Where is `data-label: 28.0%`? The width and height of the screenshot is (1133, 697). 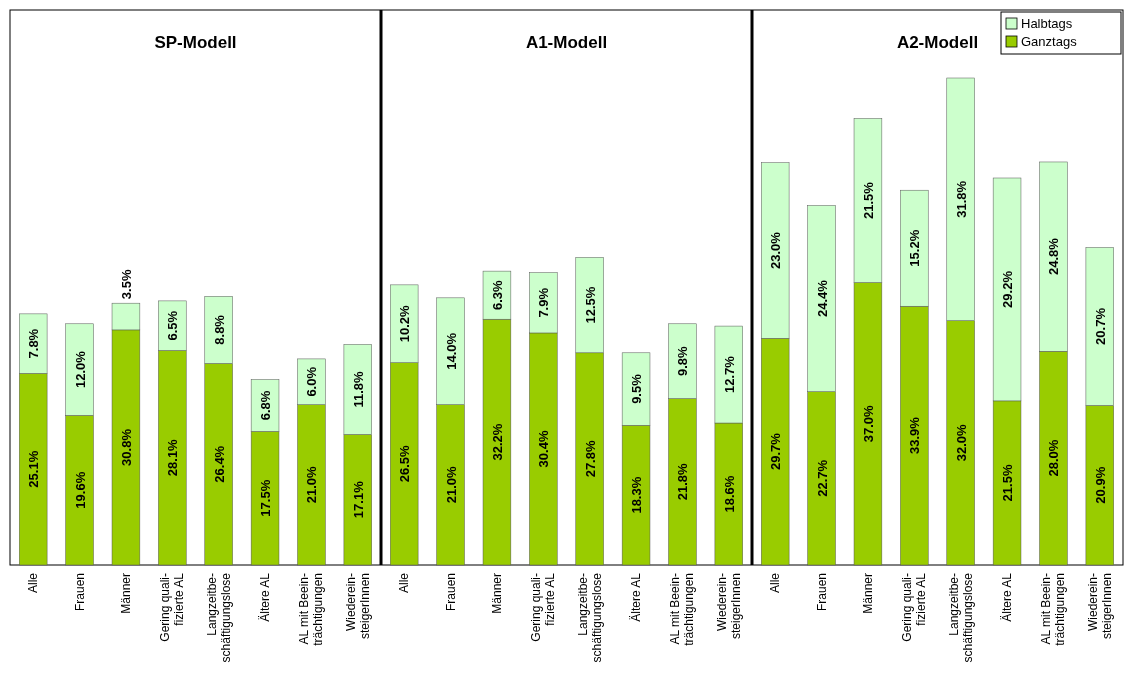
data-label: 28.0% is located at coordinates (1054, 458).